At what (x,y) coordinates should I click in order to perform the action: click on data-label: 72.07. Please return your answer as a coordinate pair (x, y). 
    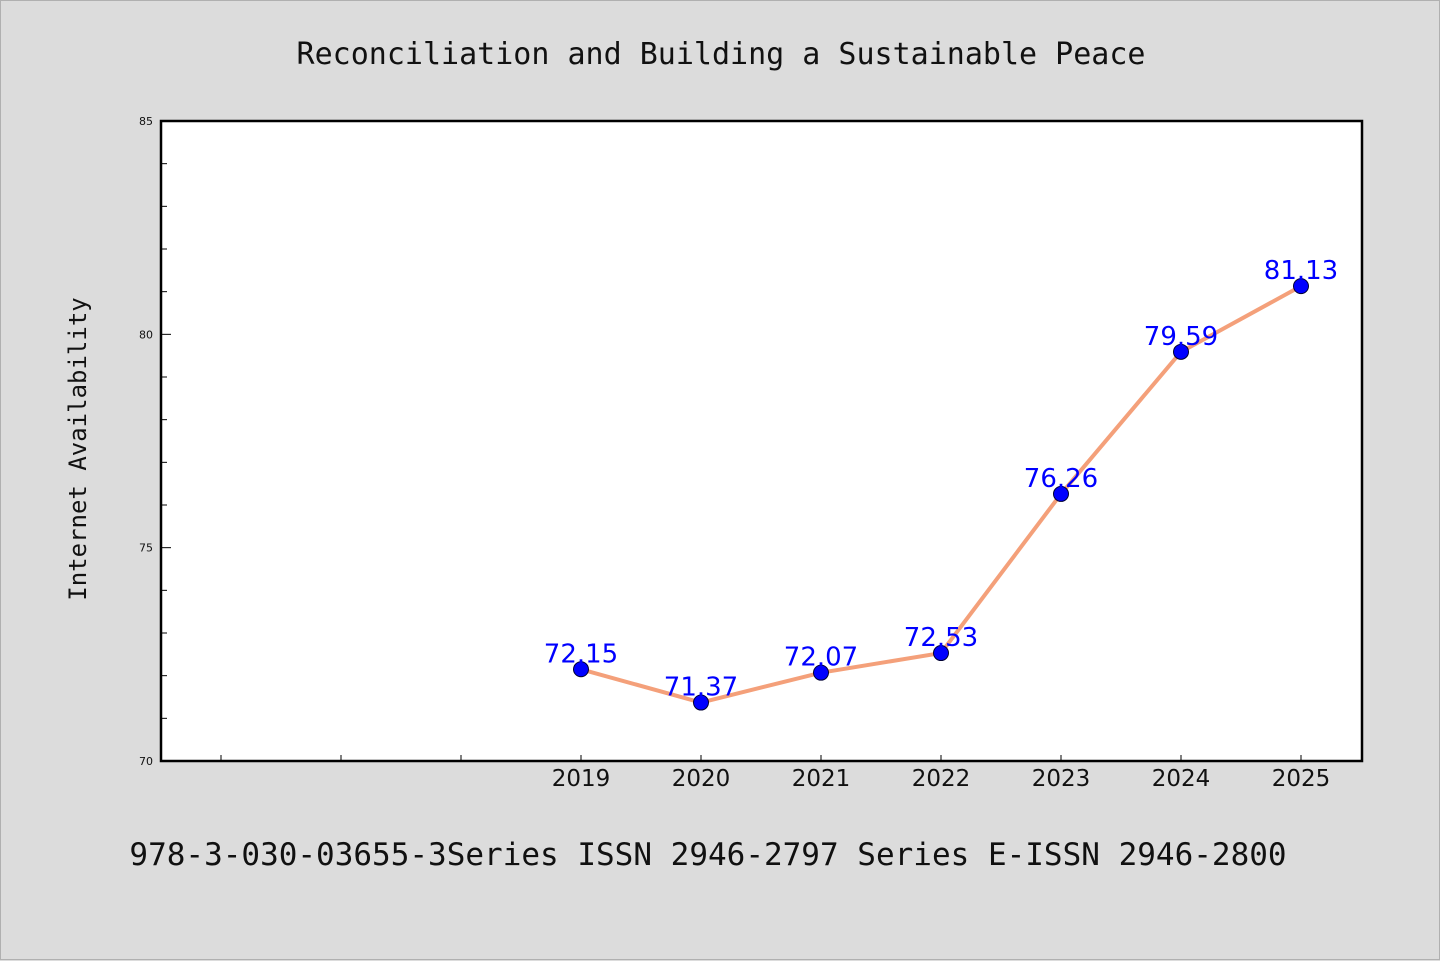
    Looking at the image, I should click on (821, 658).